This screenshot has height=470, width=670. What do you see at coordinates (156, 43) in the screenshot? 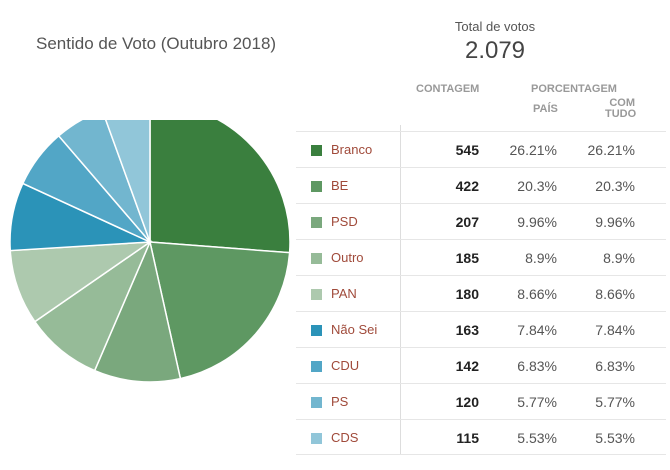
I see `chart-title: Sentido de Voto (Outubro 2018)` at bounding box center [156, 43].